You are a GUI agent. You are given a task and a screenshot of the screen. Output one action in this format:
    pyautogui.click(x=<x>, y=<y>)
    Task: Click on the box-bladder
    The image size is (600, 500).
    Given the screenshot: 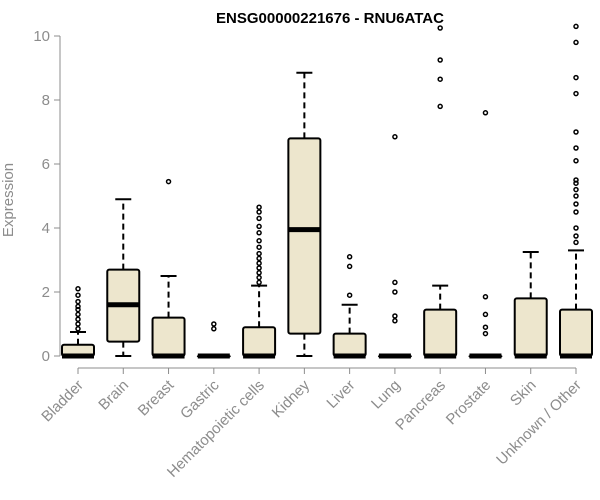 What is the action you would take?
    pyautogui.click(x=78, y=322)
    